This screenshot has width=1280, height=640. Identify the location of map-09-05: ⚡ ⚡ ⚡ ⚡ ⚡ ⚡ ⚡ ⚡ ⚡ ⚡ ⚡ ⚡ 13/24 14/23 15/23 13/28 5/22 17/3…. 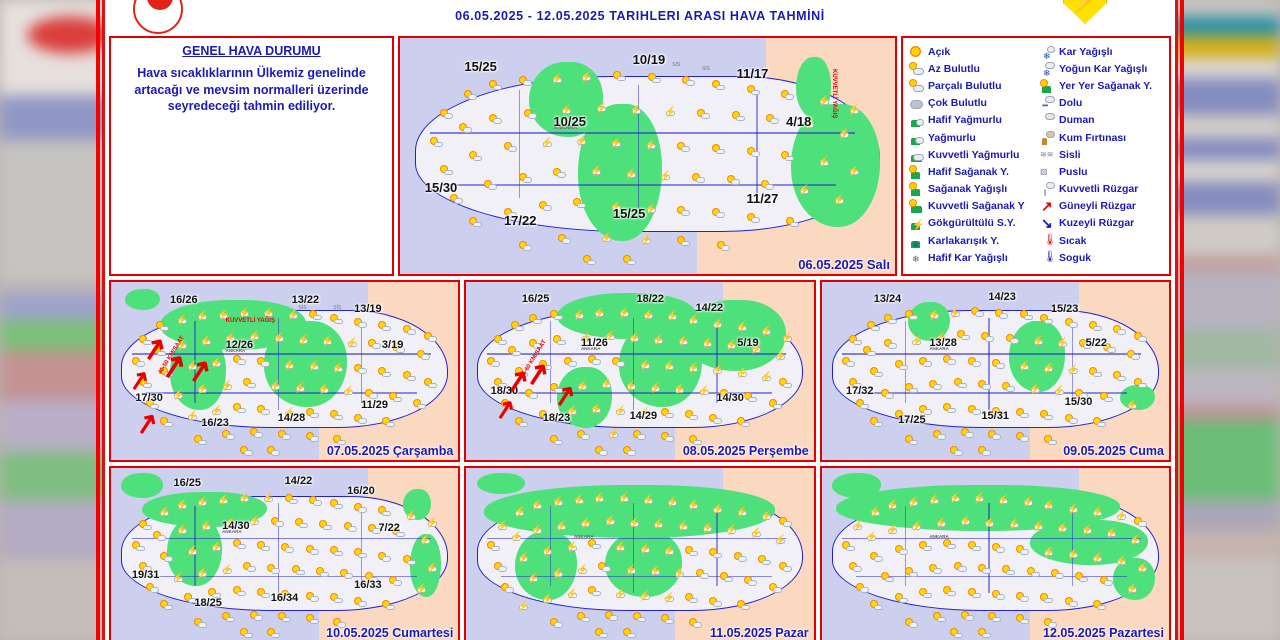
(995, 371).